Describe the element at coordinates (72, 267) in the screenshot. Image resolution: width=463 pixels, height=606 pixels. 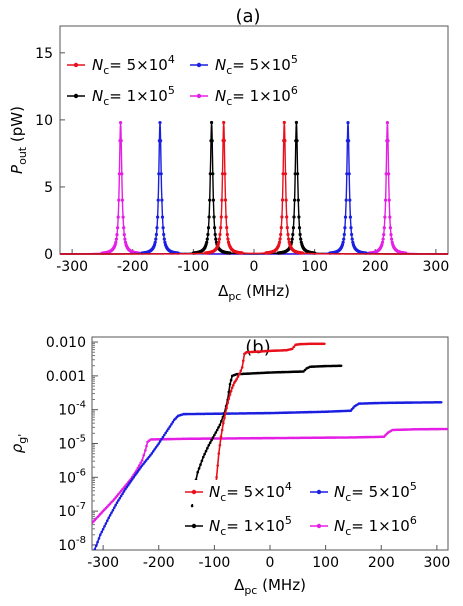
I see `x-tick-label: -300` at that location.